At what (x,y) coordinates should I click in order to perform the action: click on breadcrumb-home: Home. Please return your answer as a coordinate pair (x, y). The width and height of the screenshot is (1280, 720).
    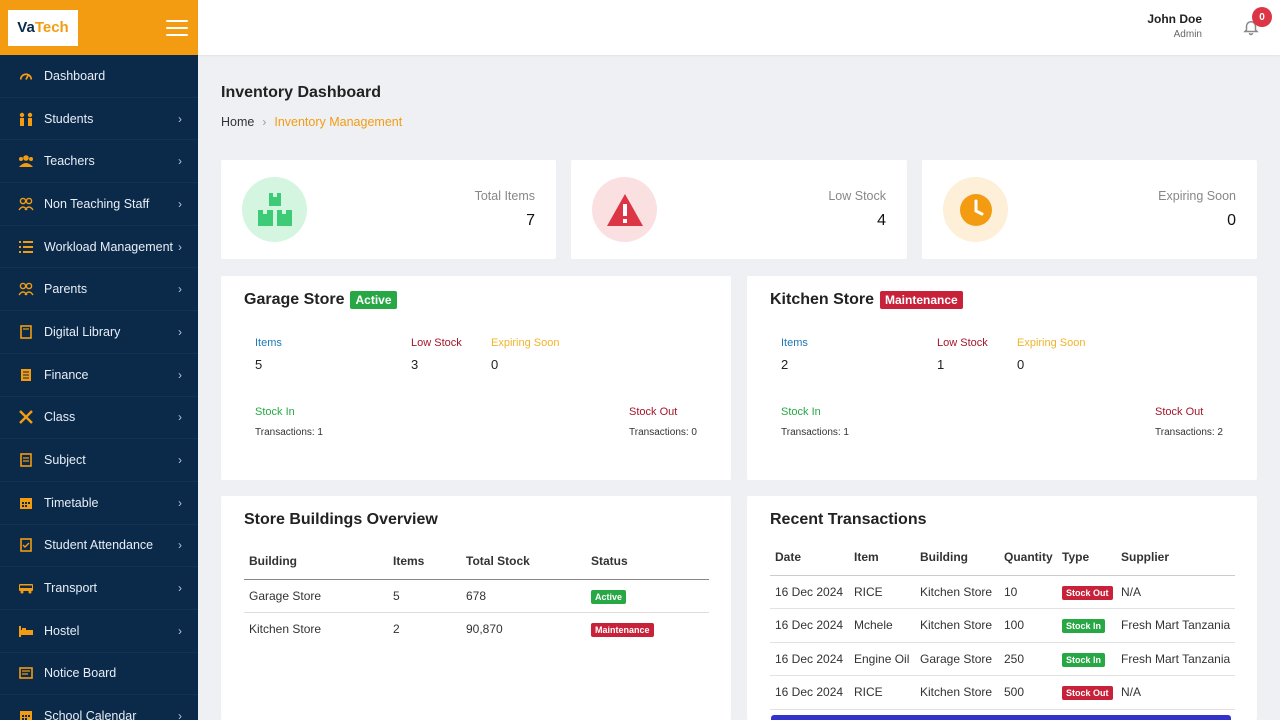
    Looking at the image, I should click on (238, 122).